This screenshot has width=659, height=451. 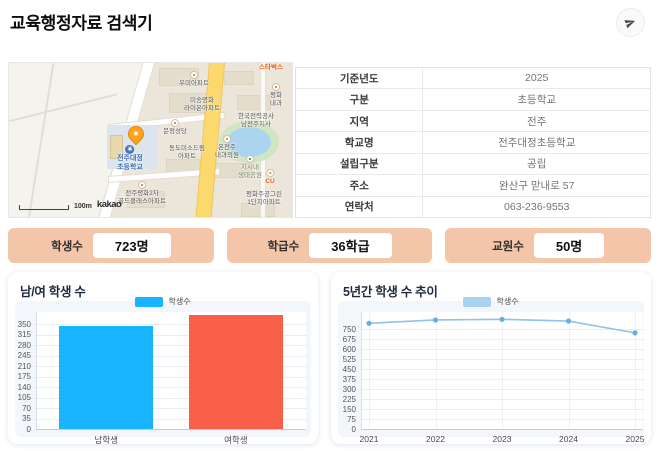 What do you see at coordinates (548, 245) in the screenshot?
I see `stat-box-교원수: 교원수 50명` at bounding box center [548, 245].